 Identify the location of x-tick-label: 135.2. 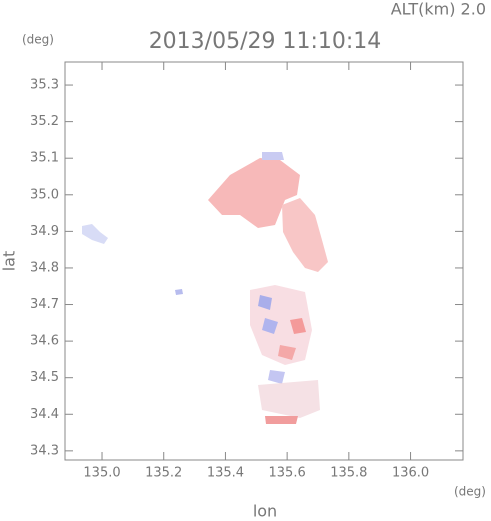
(163, 473).